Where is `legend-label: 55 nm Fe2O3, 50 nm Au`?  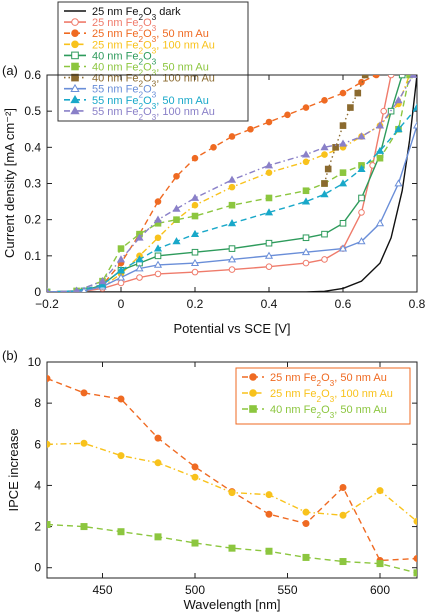
legend-label: 55 nm Fe2O3, 50 nm Au is located at coordinates (150, 103).